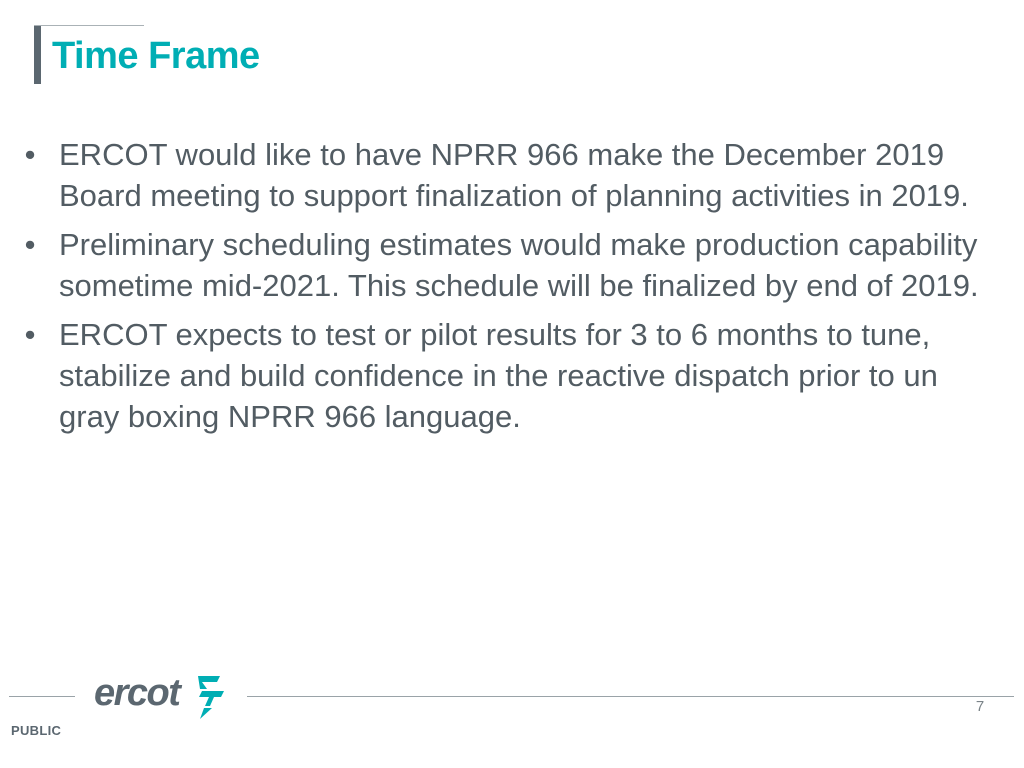 The height and width of the screenshot is (768, 1024). Describe the element at coordinates (630, 696) in the screenshot. I see `footer-rule-right` at that location.